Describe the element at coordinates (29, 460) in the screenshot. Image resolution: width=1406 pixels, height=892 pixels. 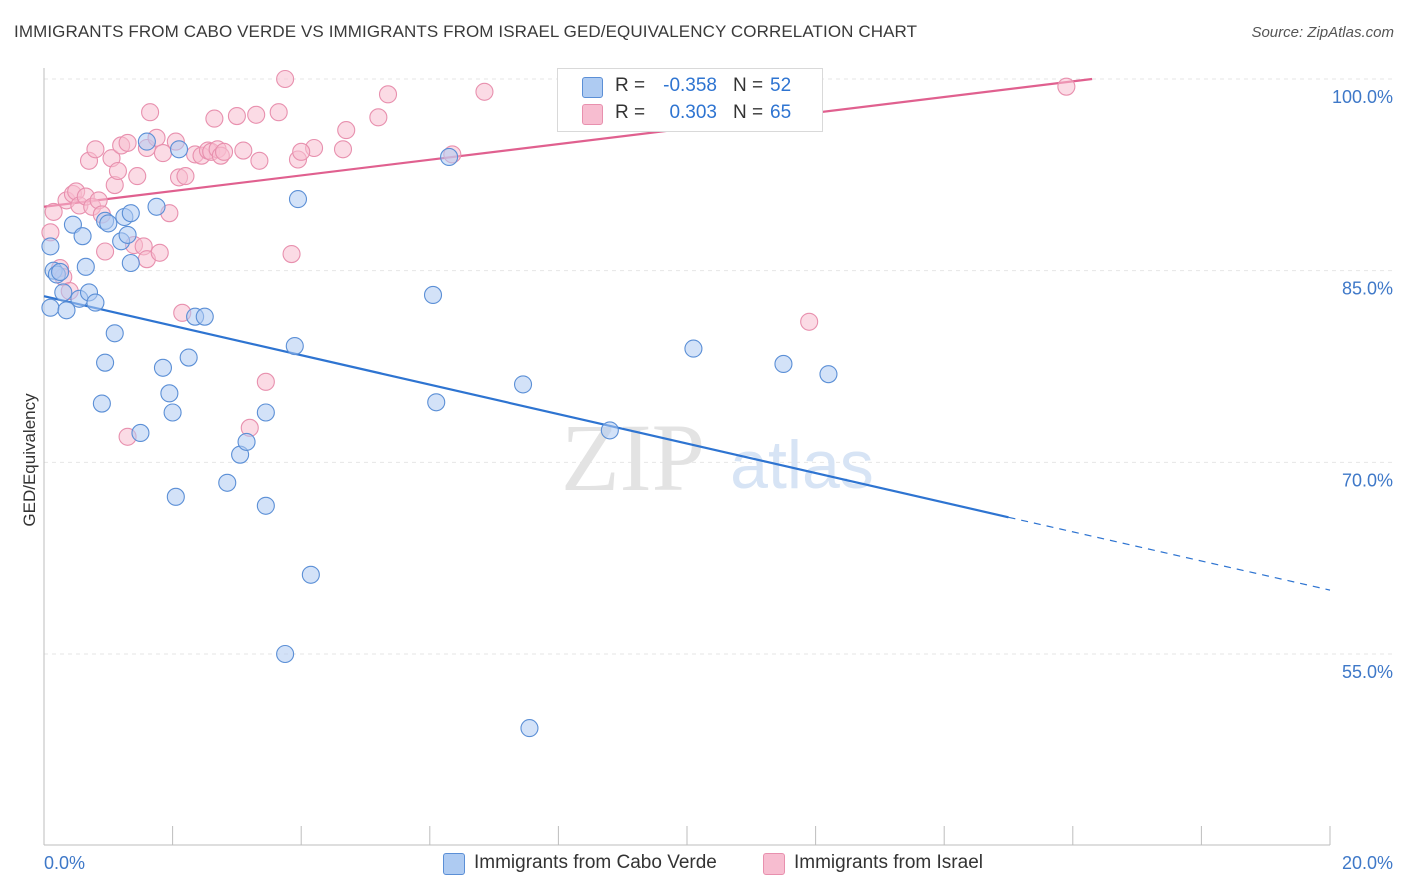
I see `y-axis-label: GED/Equivalency` at that location.